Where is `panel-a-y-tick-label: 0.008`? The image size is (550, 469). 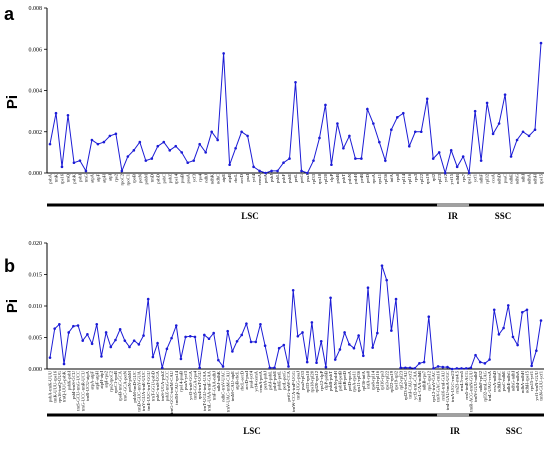
panel-a-y-tick-label: 0.008 is located at coordinates (36, 9).